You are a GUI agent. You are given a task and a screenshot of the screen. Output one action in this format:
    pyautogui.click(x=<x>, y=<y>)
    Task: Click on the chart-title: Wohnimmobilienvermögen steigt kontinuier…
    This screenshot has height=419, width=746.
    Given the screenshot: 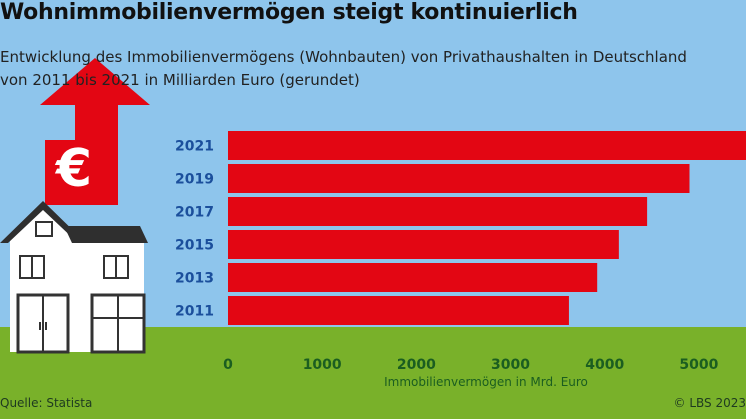 What is the action you would take?
    pyautogui.click(x=289, y=12)
    